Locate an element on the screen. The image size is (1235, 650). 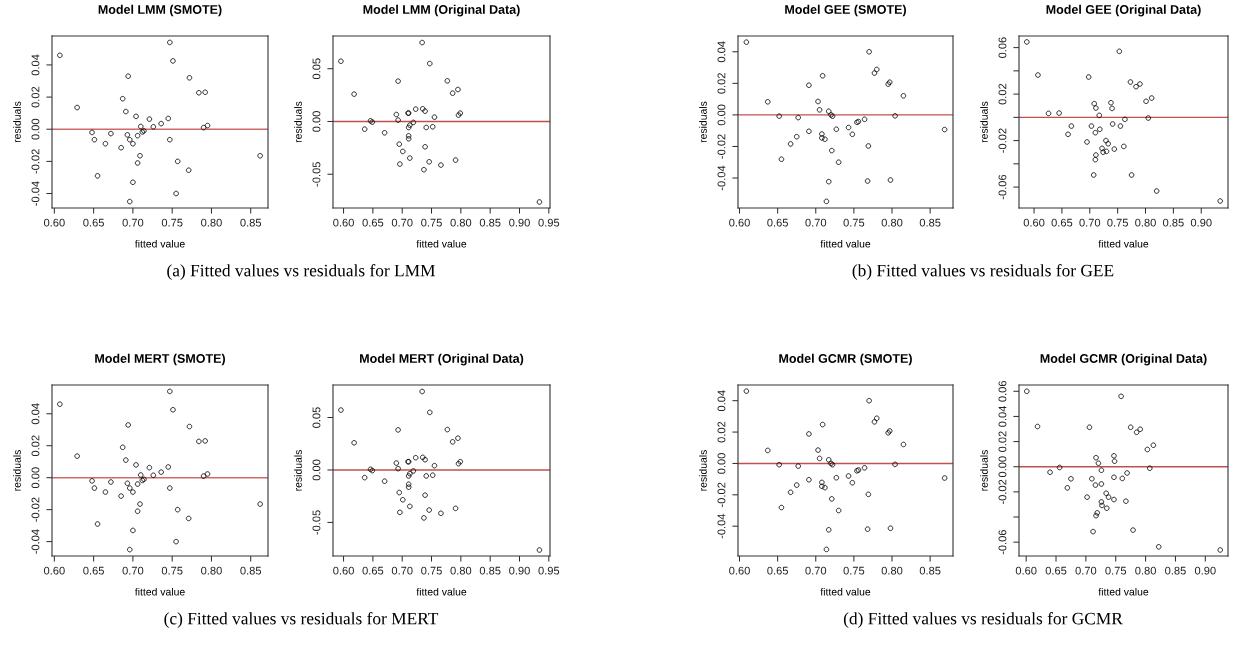
chart-title: Model MERT (SMOTE) is located at coordinates (160, 359).